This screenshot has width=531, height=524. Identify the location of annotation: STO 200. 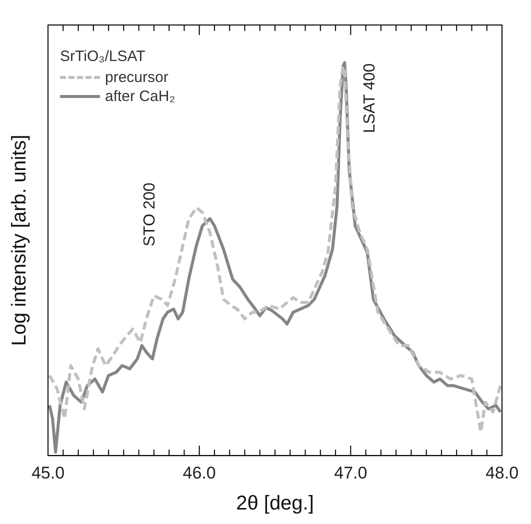
(150, 214).